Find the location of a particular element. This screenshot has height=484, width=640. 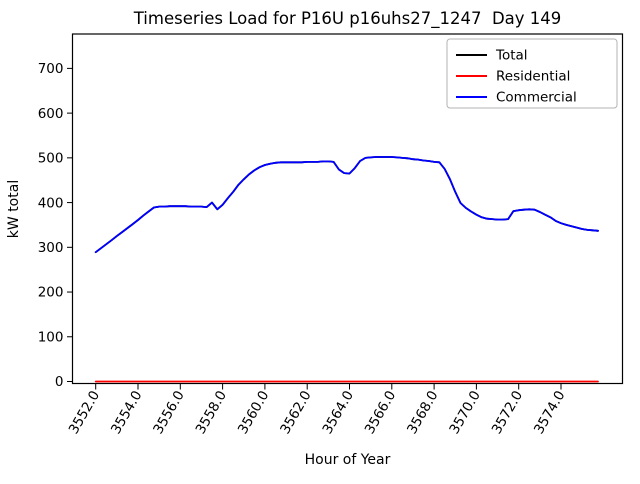

x-tick-label: 3570.0 is located at coordinates (464, 412).